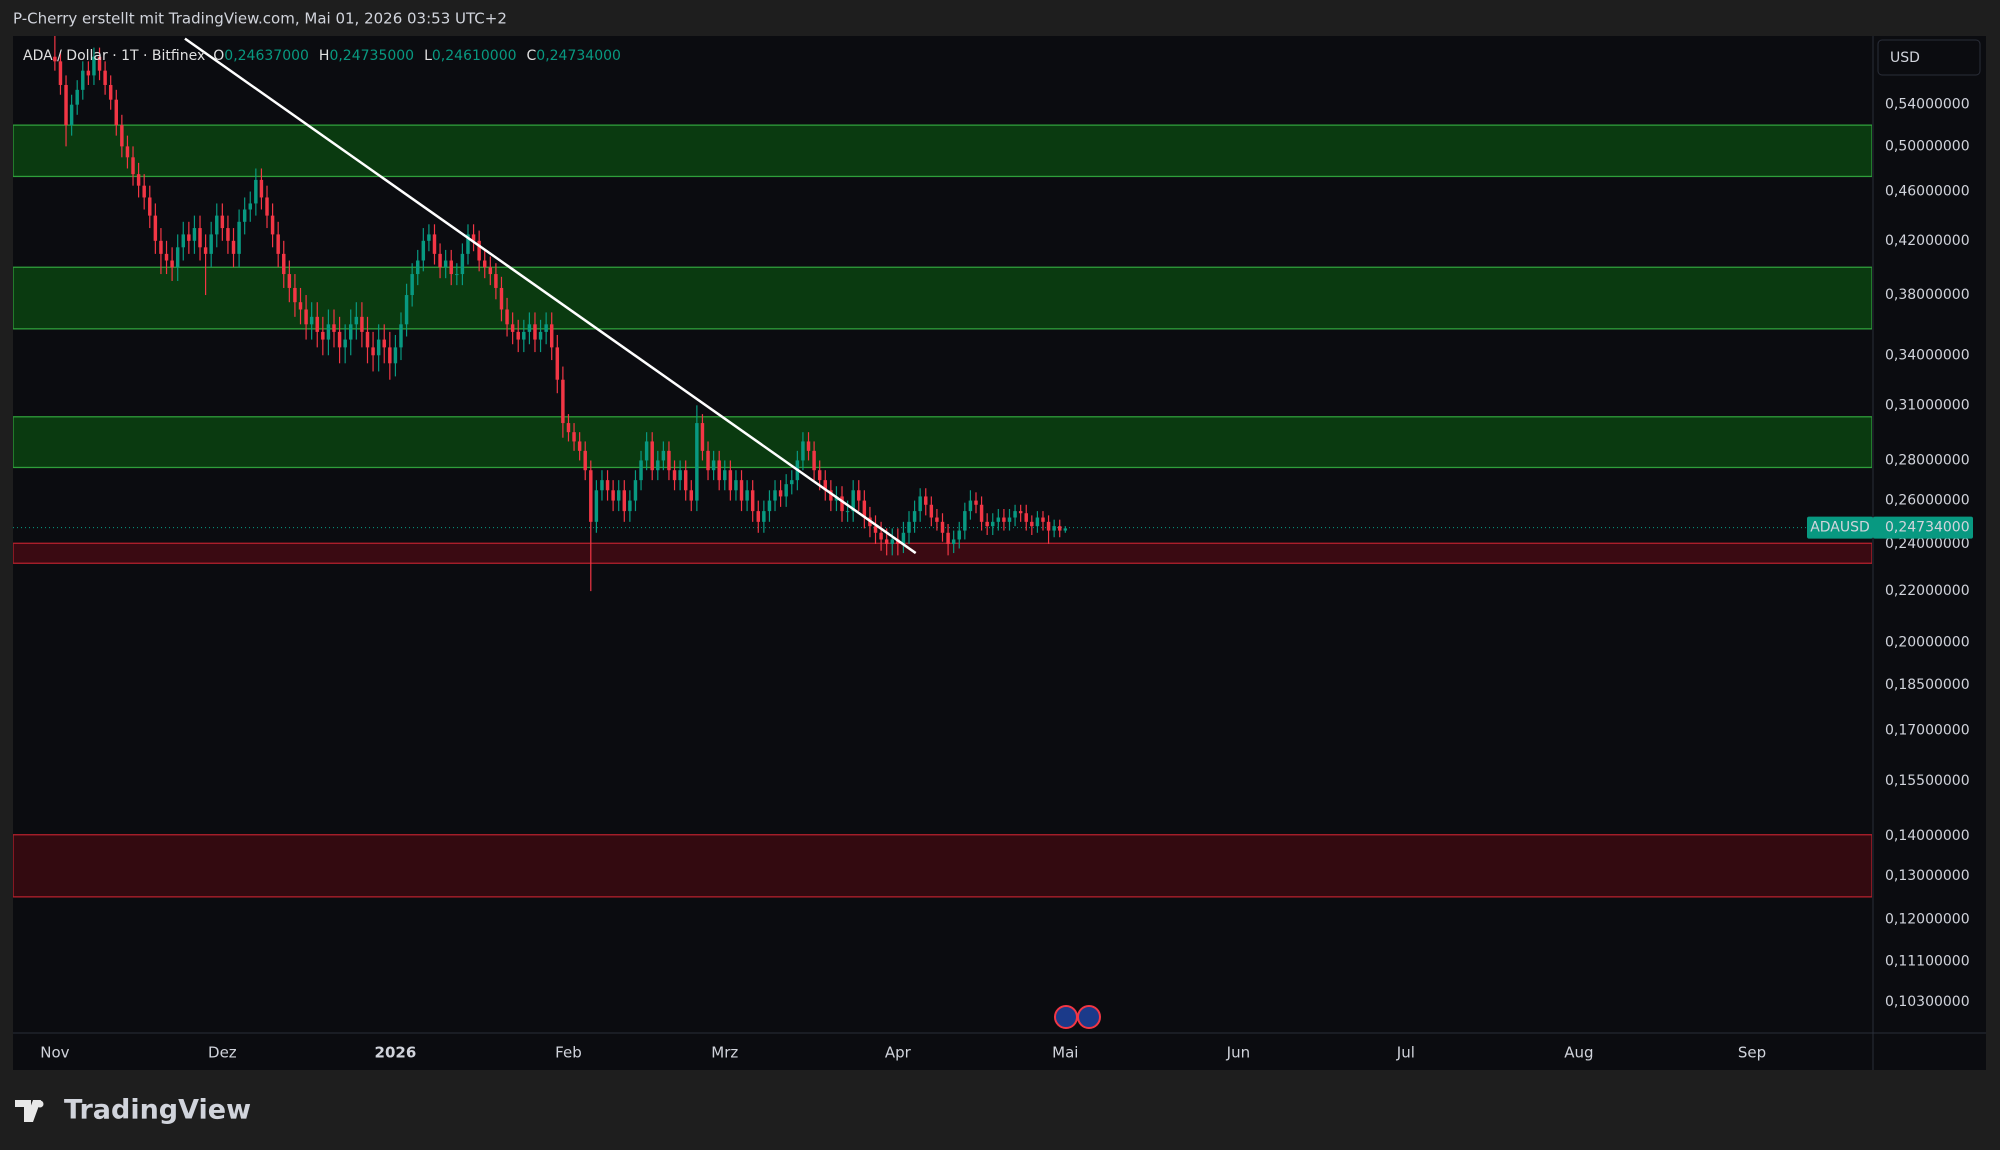 The image size is (2000, 1150). Describe the element at coordinates (1927, 591) in the screenshot. I see `y-tick-label: 0,22000000` at that location.